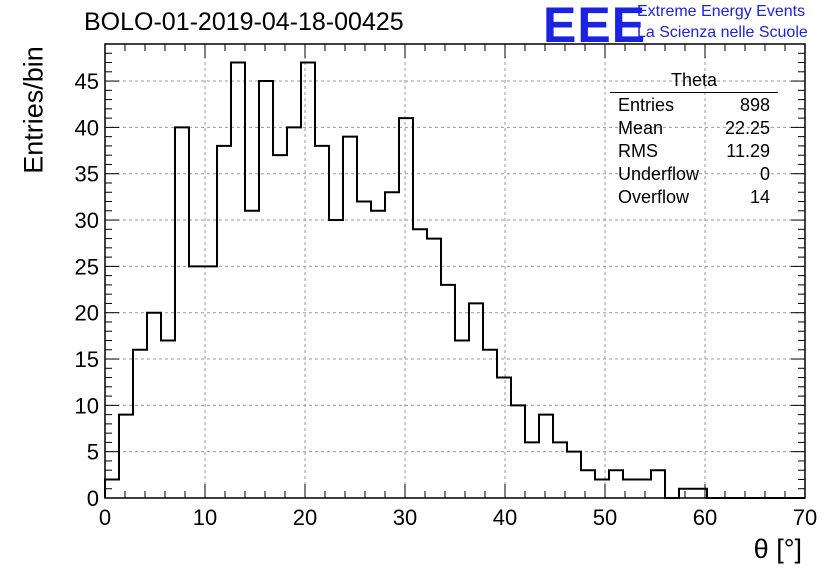  What do you see at coordinates (93, 452) in the screenshot?
I see `y-tick-label: 5` at bounding box center [93, 452].